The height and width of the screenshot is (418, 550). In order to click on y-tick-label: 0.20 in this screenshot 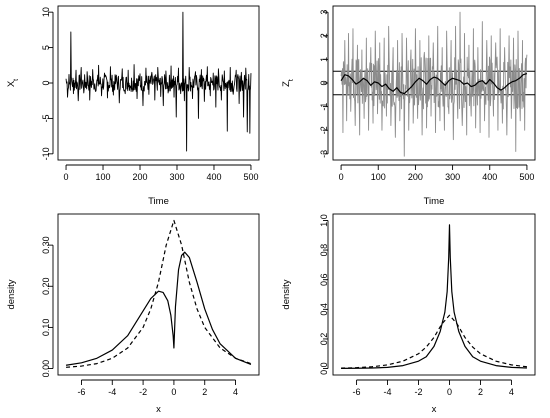, I will do `click(46, 287)`.